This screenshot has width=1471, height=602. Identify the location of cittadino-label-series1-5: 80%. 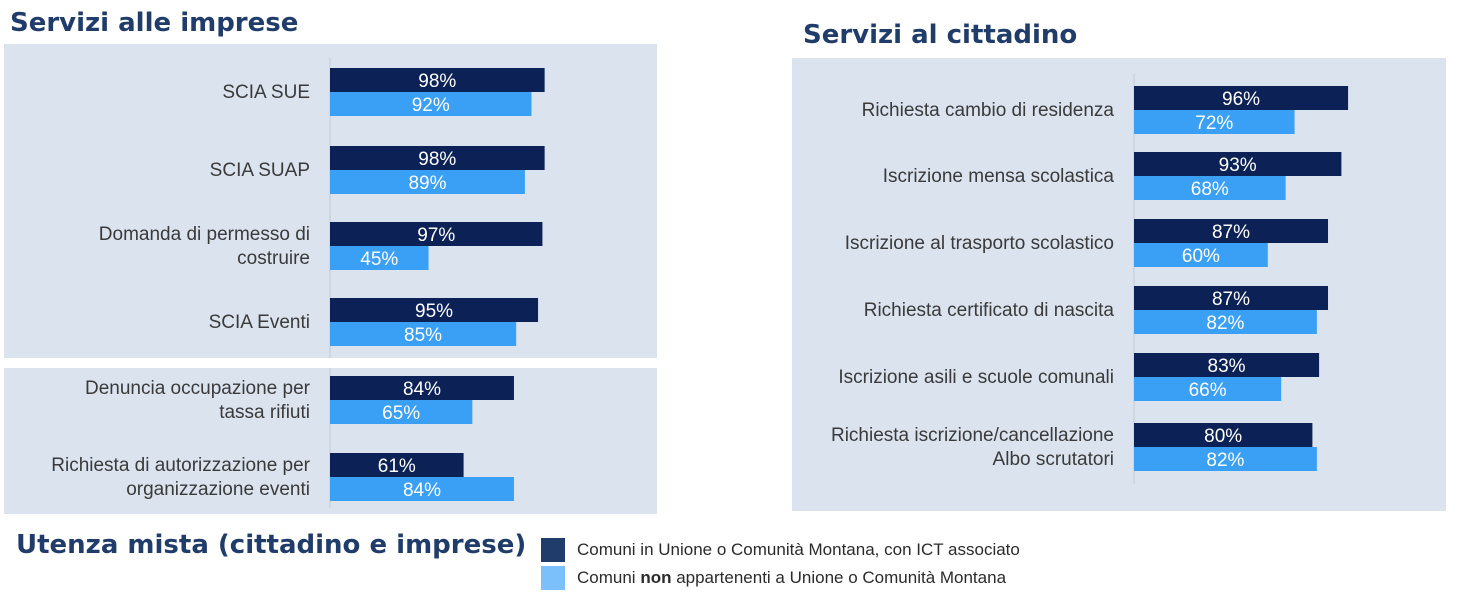
(1223, 436).